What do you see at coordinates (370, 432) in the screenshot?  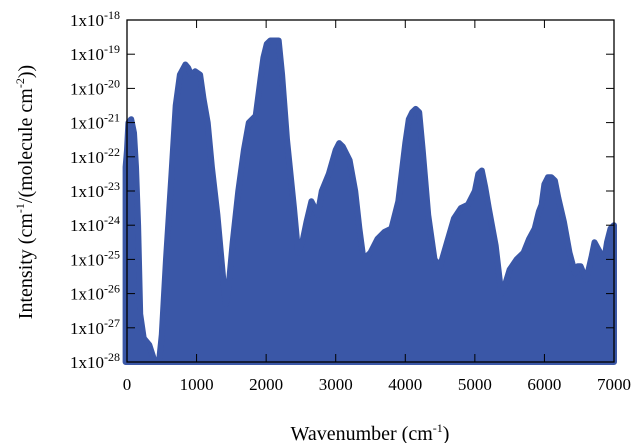 I see `x-axis-label: Wavenumber (cm-1)` at bounding box center [370, 432].